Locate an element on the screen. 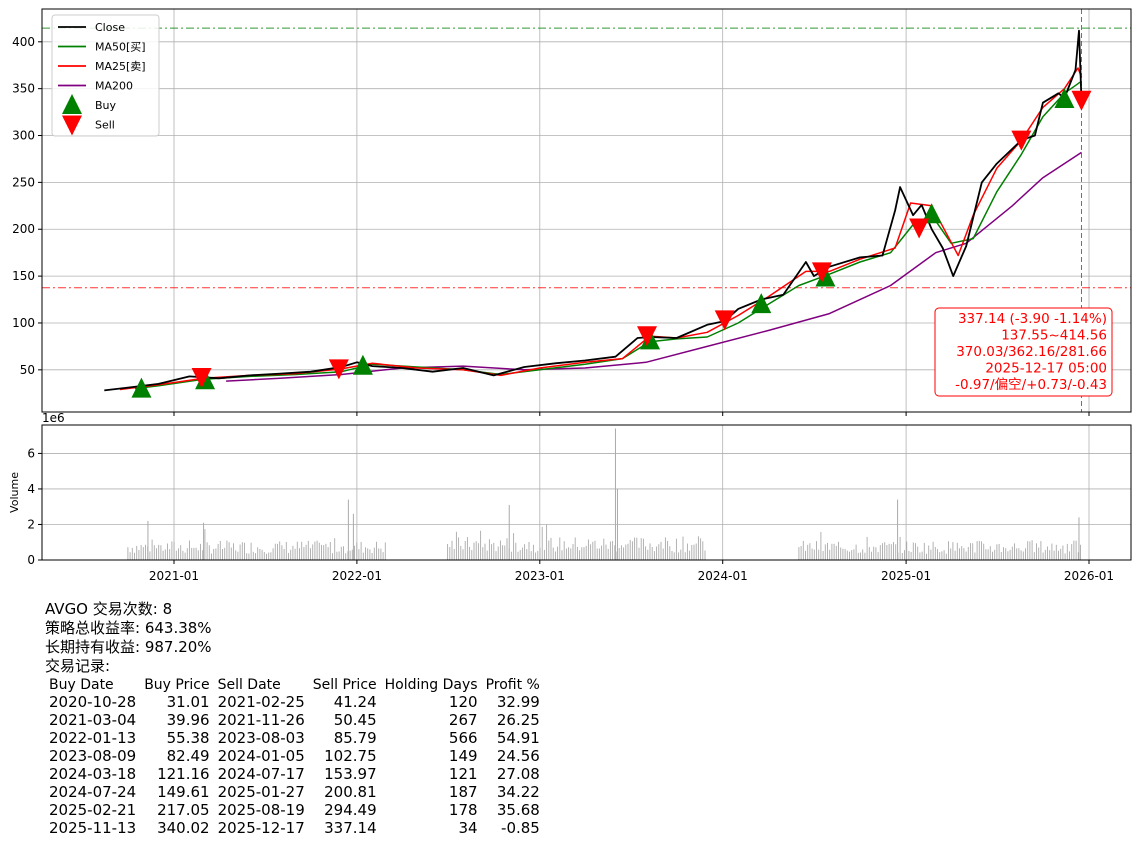 This screenshot has height=843, width=1139. col-profit: Profit % is located at coordinates (512, 685).